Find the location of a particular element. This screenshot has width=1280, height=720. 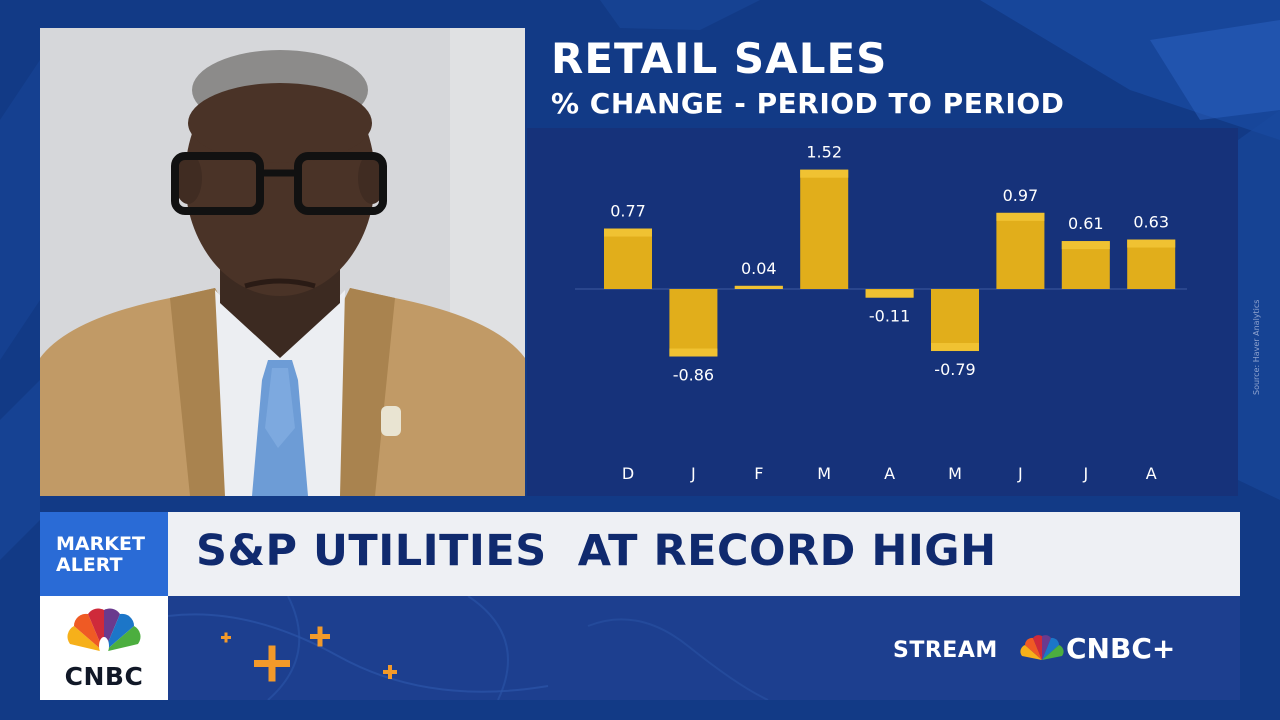

decorative-plus-pattern is located at coordinates (468, 648).